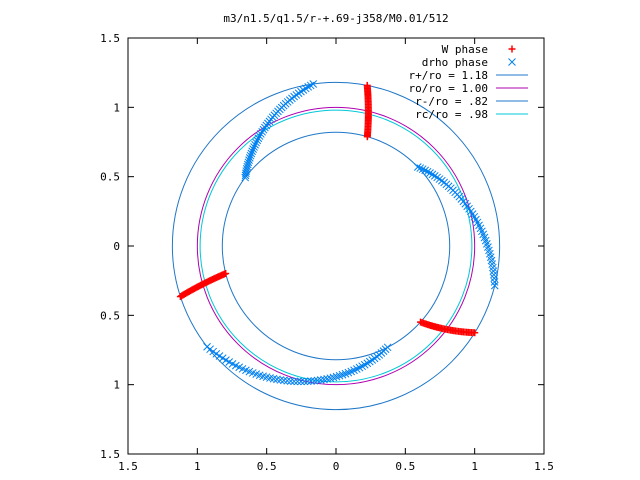  Describe the element at coordinates (451, 114) in the screenshot. I see `legend-label: rc/ro = .98` at that location.